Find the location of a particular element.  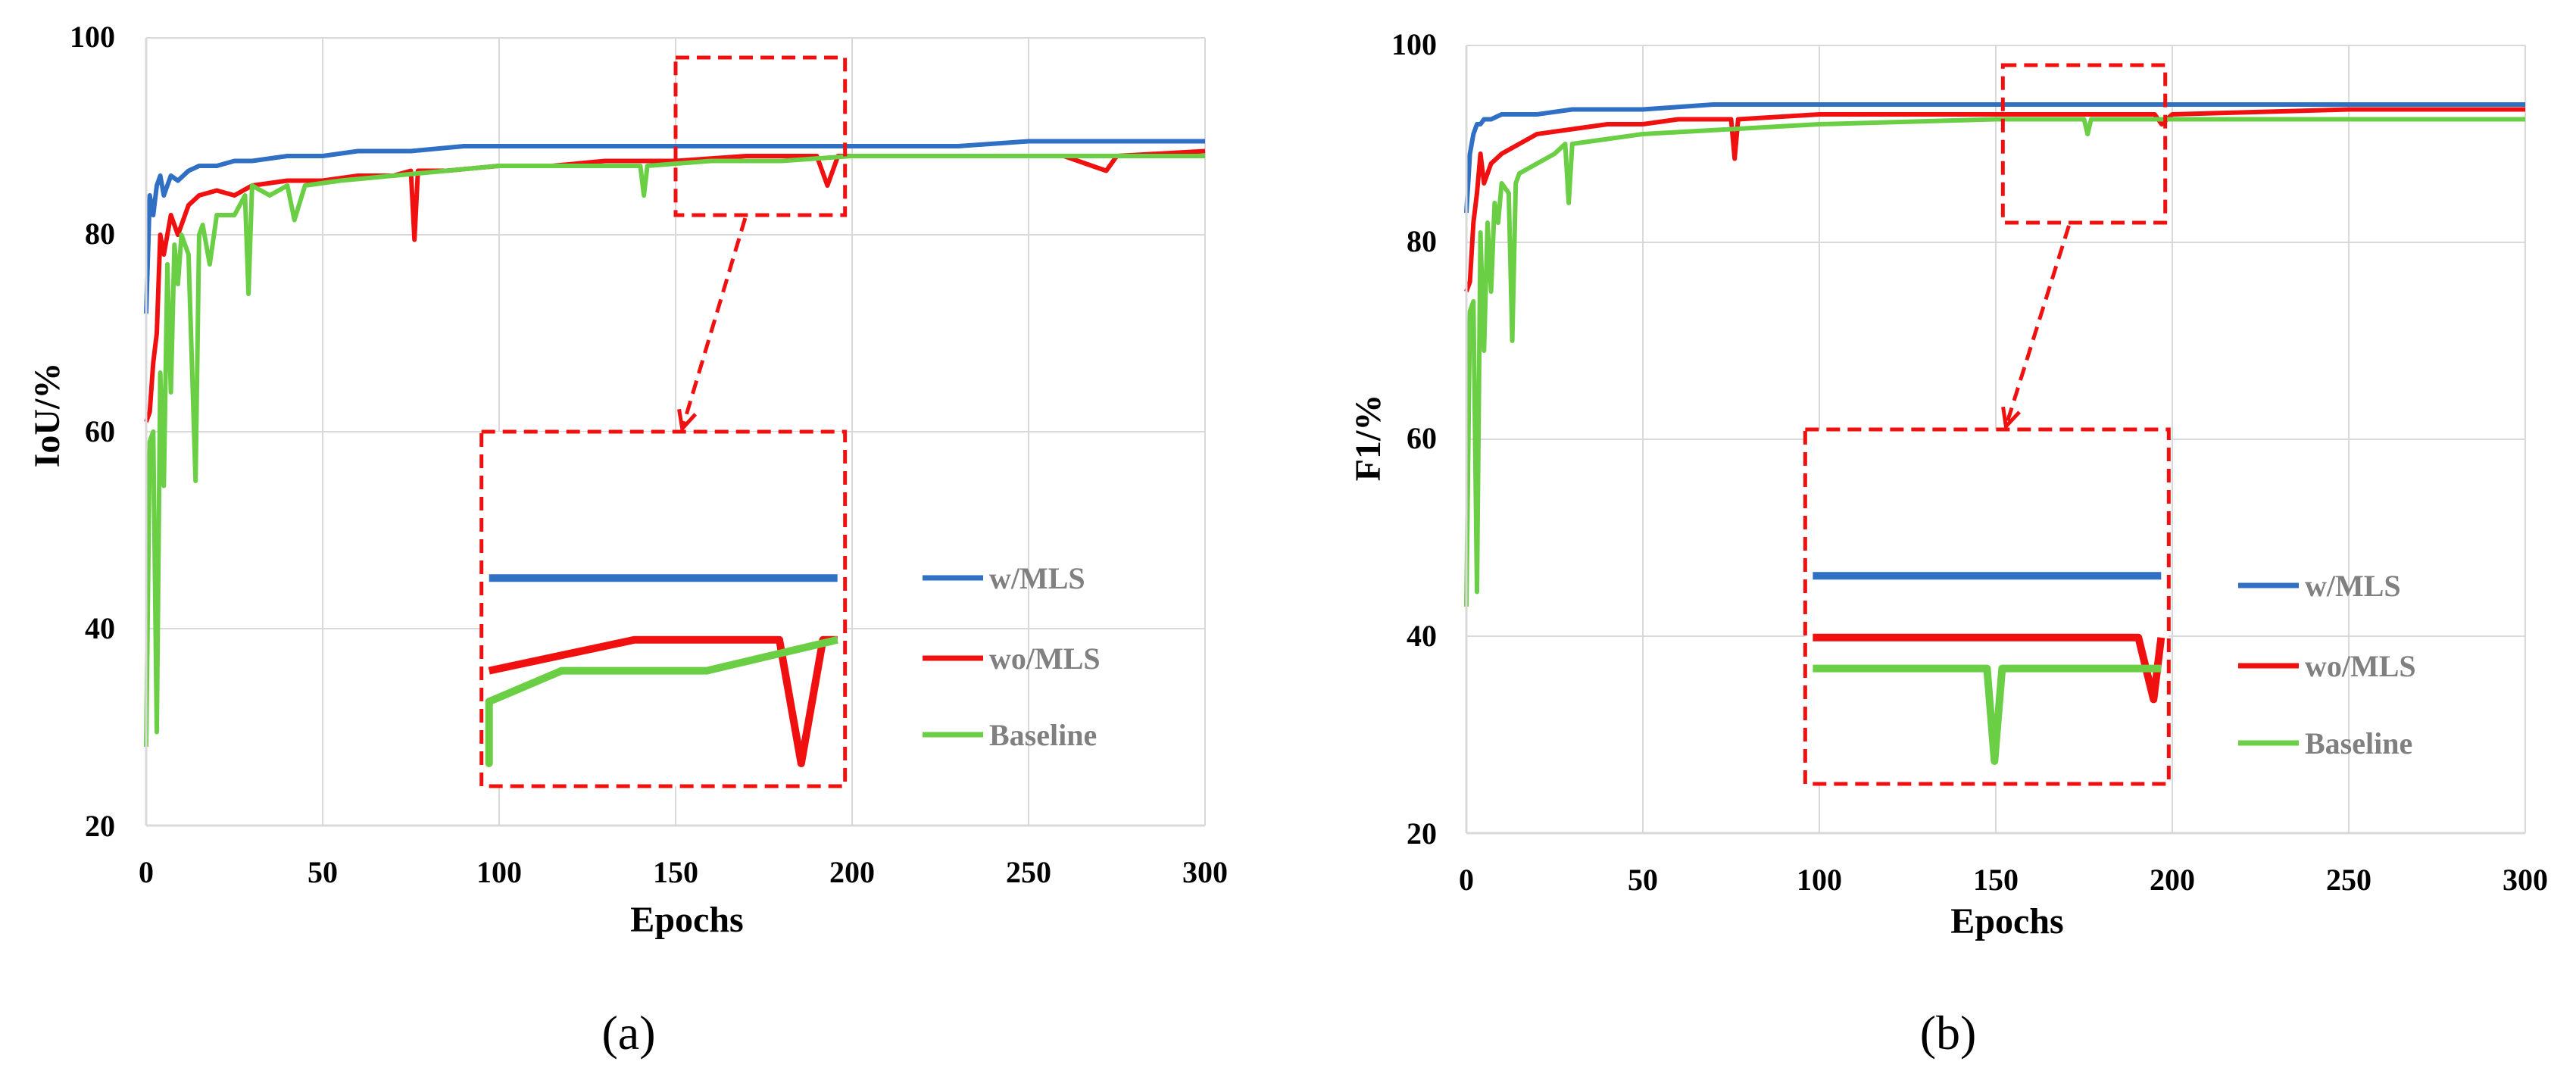

legend-a: w/MLS wo/MLS Baseline is located at coordinates (1012, 656).